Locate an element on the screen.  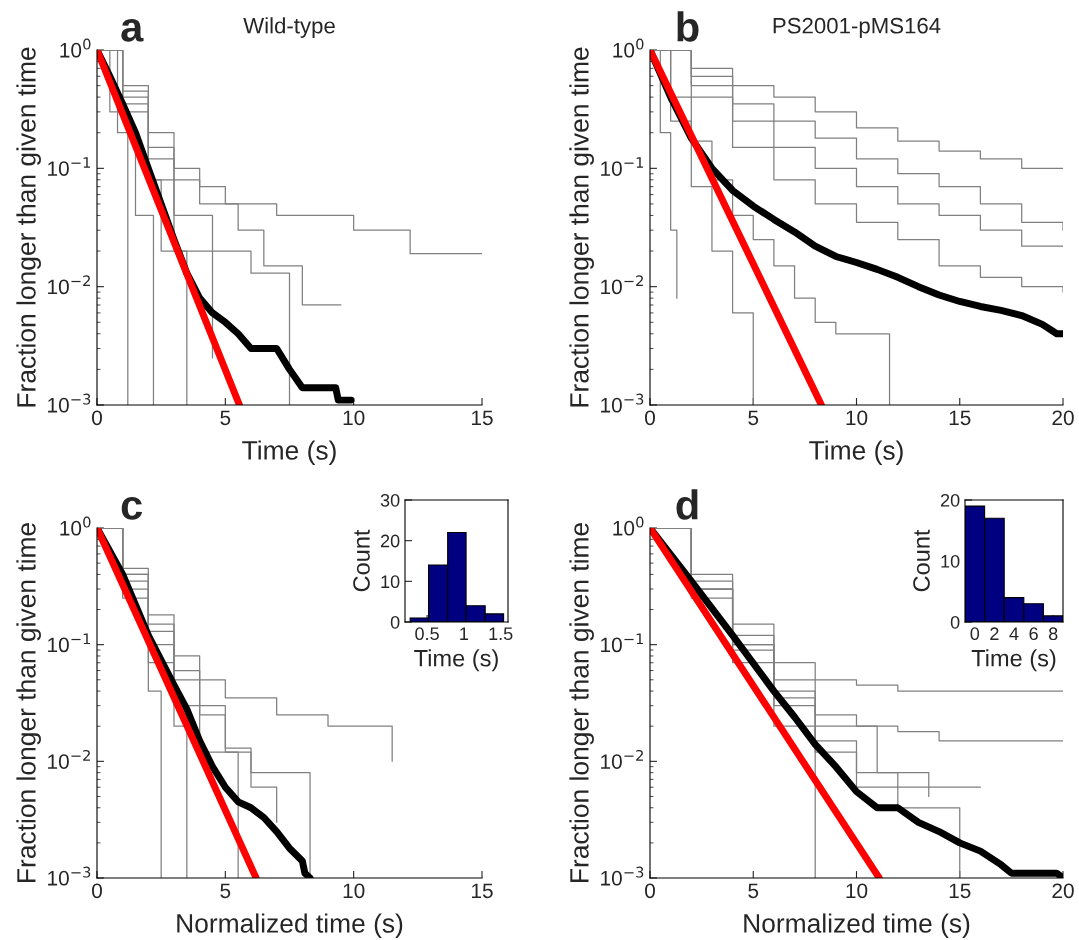
x-tick-label: 8 is located at coordinates (1053, 634).